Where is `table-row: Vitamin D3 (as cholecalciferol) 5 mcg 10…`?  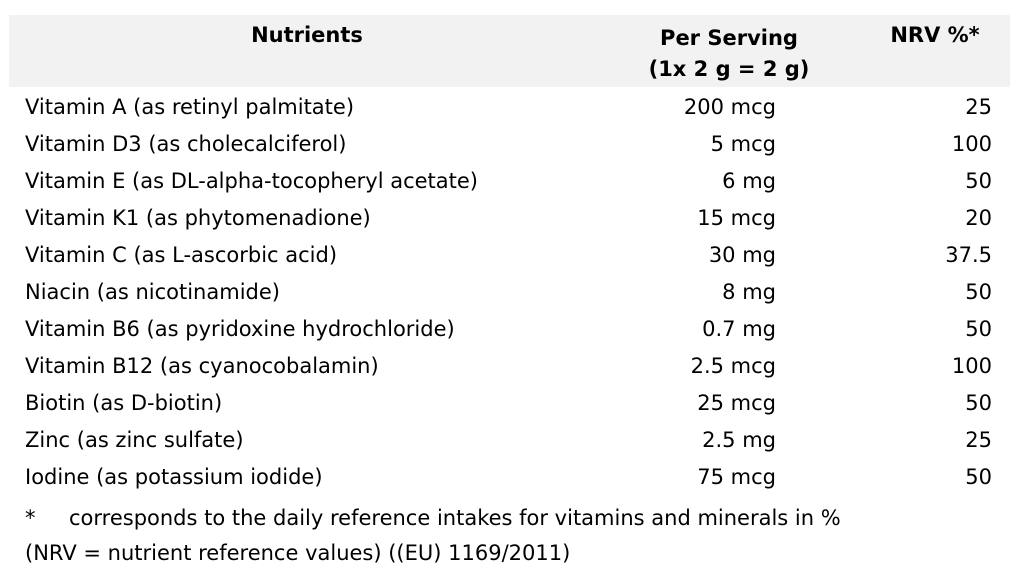
table-row: Vitamin D3 (as cholecalciferol) 5 mcg 10… is located at coordinates (509, 146).